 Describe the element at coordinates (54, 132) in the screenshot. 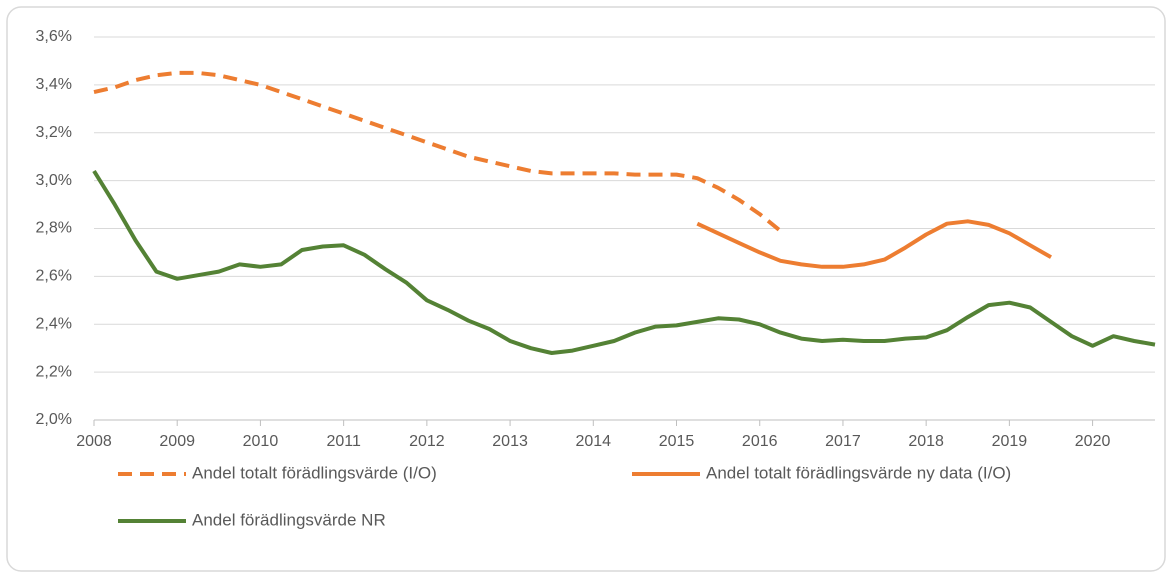

I see `y-tick-label: 3,2%` at that location.